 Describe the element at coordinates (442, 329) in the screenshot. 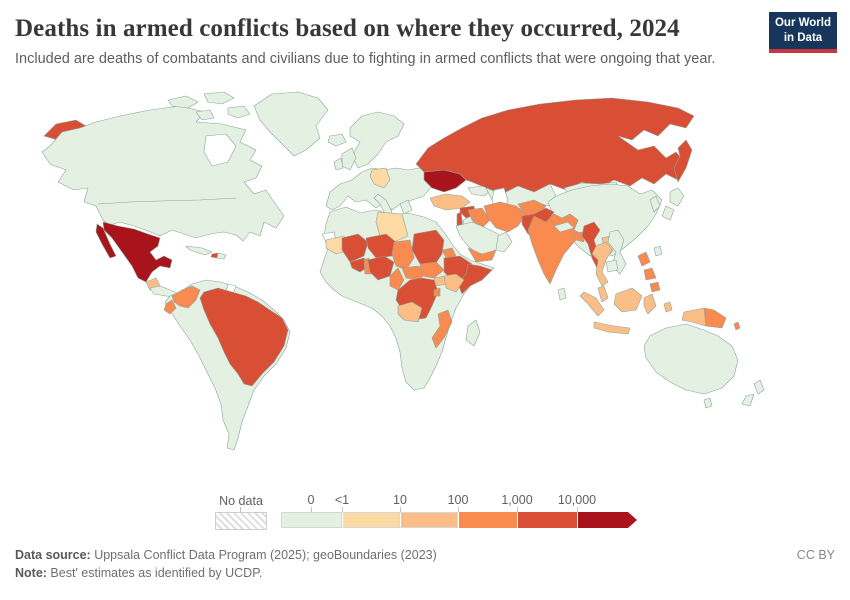

I see `country-mozambique` at that location.